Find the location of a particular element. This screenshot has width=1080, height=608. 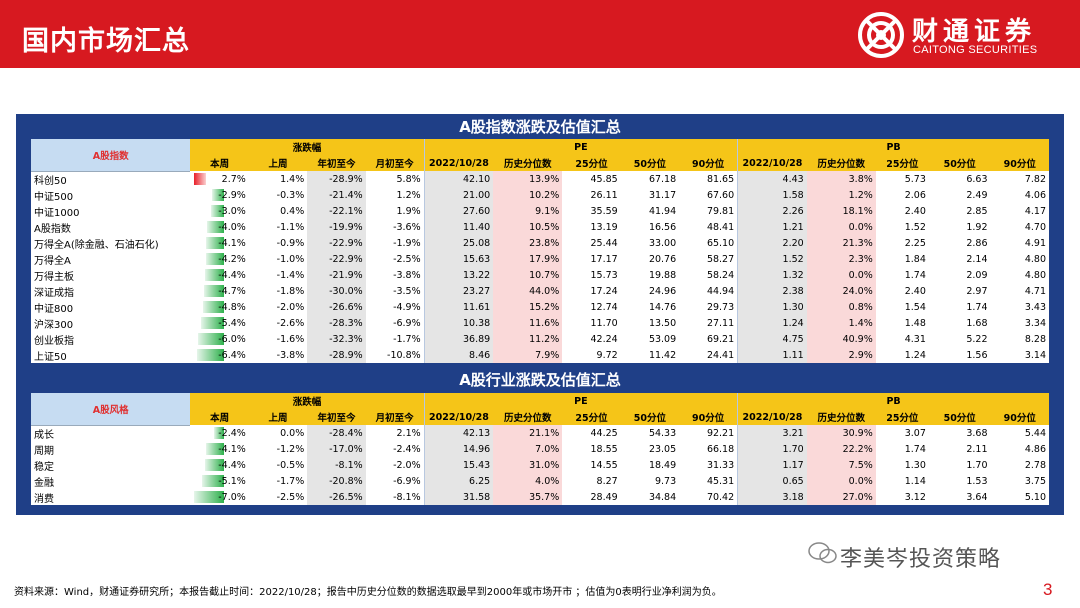

cell-value: 1.2% is located at coordinates (841, 195).